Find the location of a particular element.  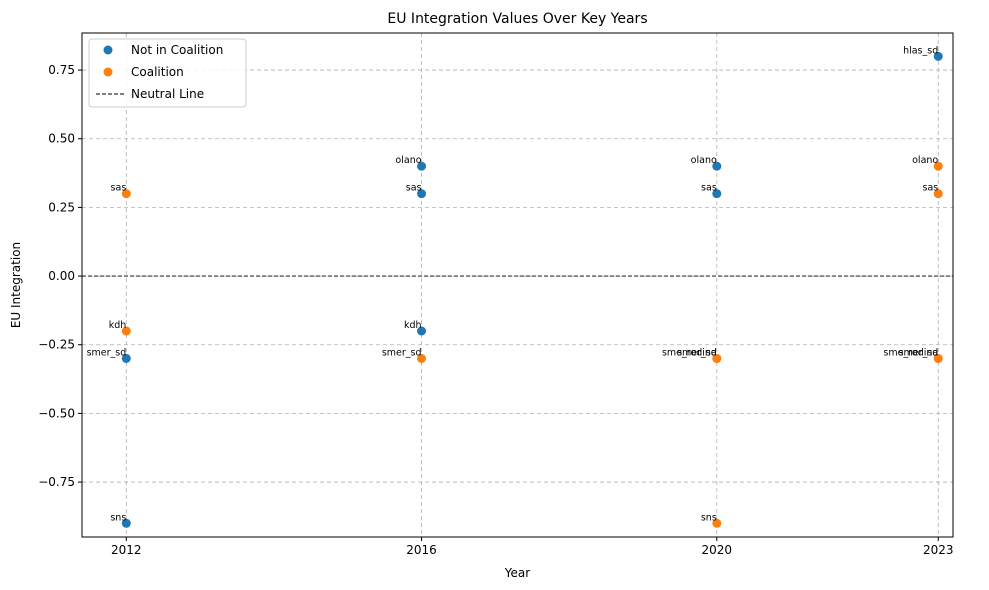

y-tick-label: 0.75 is located at coordinates (61, 70).